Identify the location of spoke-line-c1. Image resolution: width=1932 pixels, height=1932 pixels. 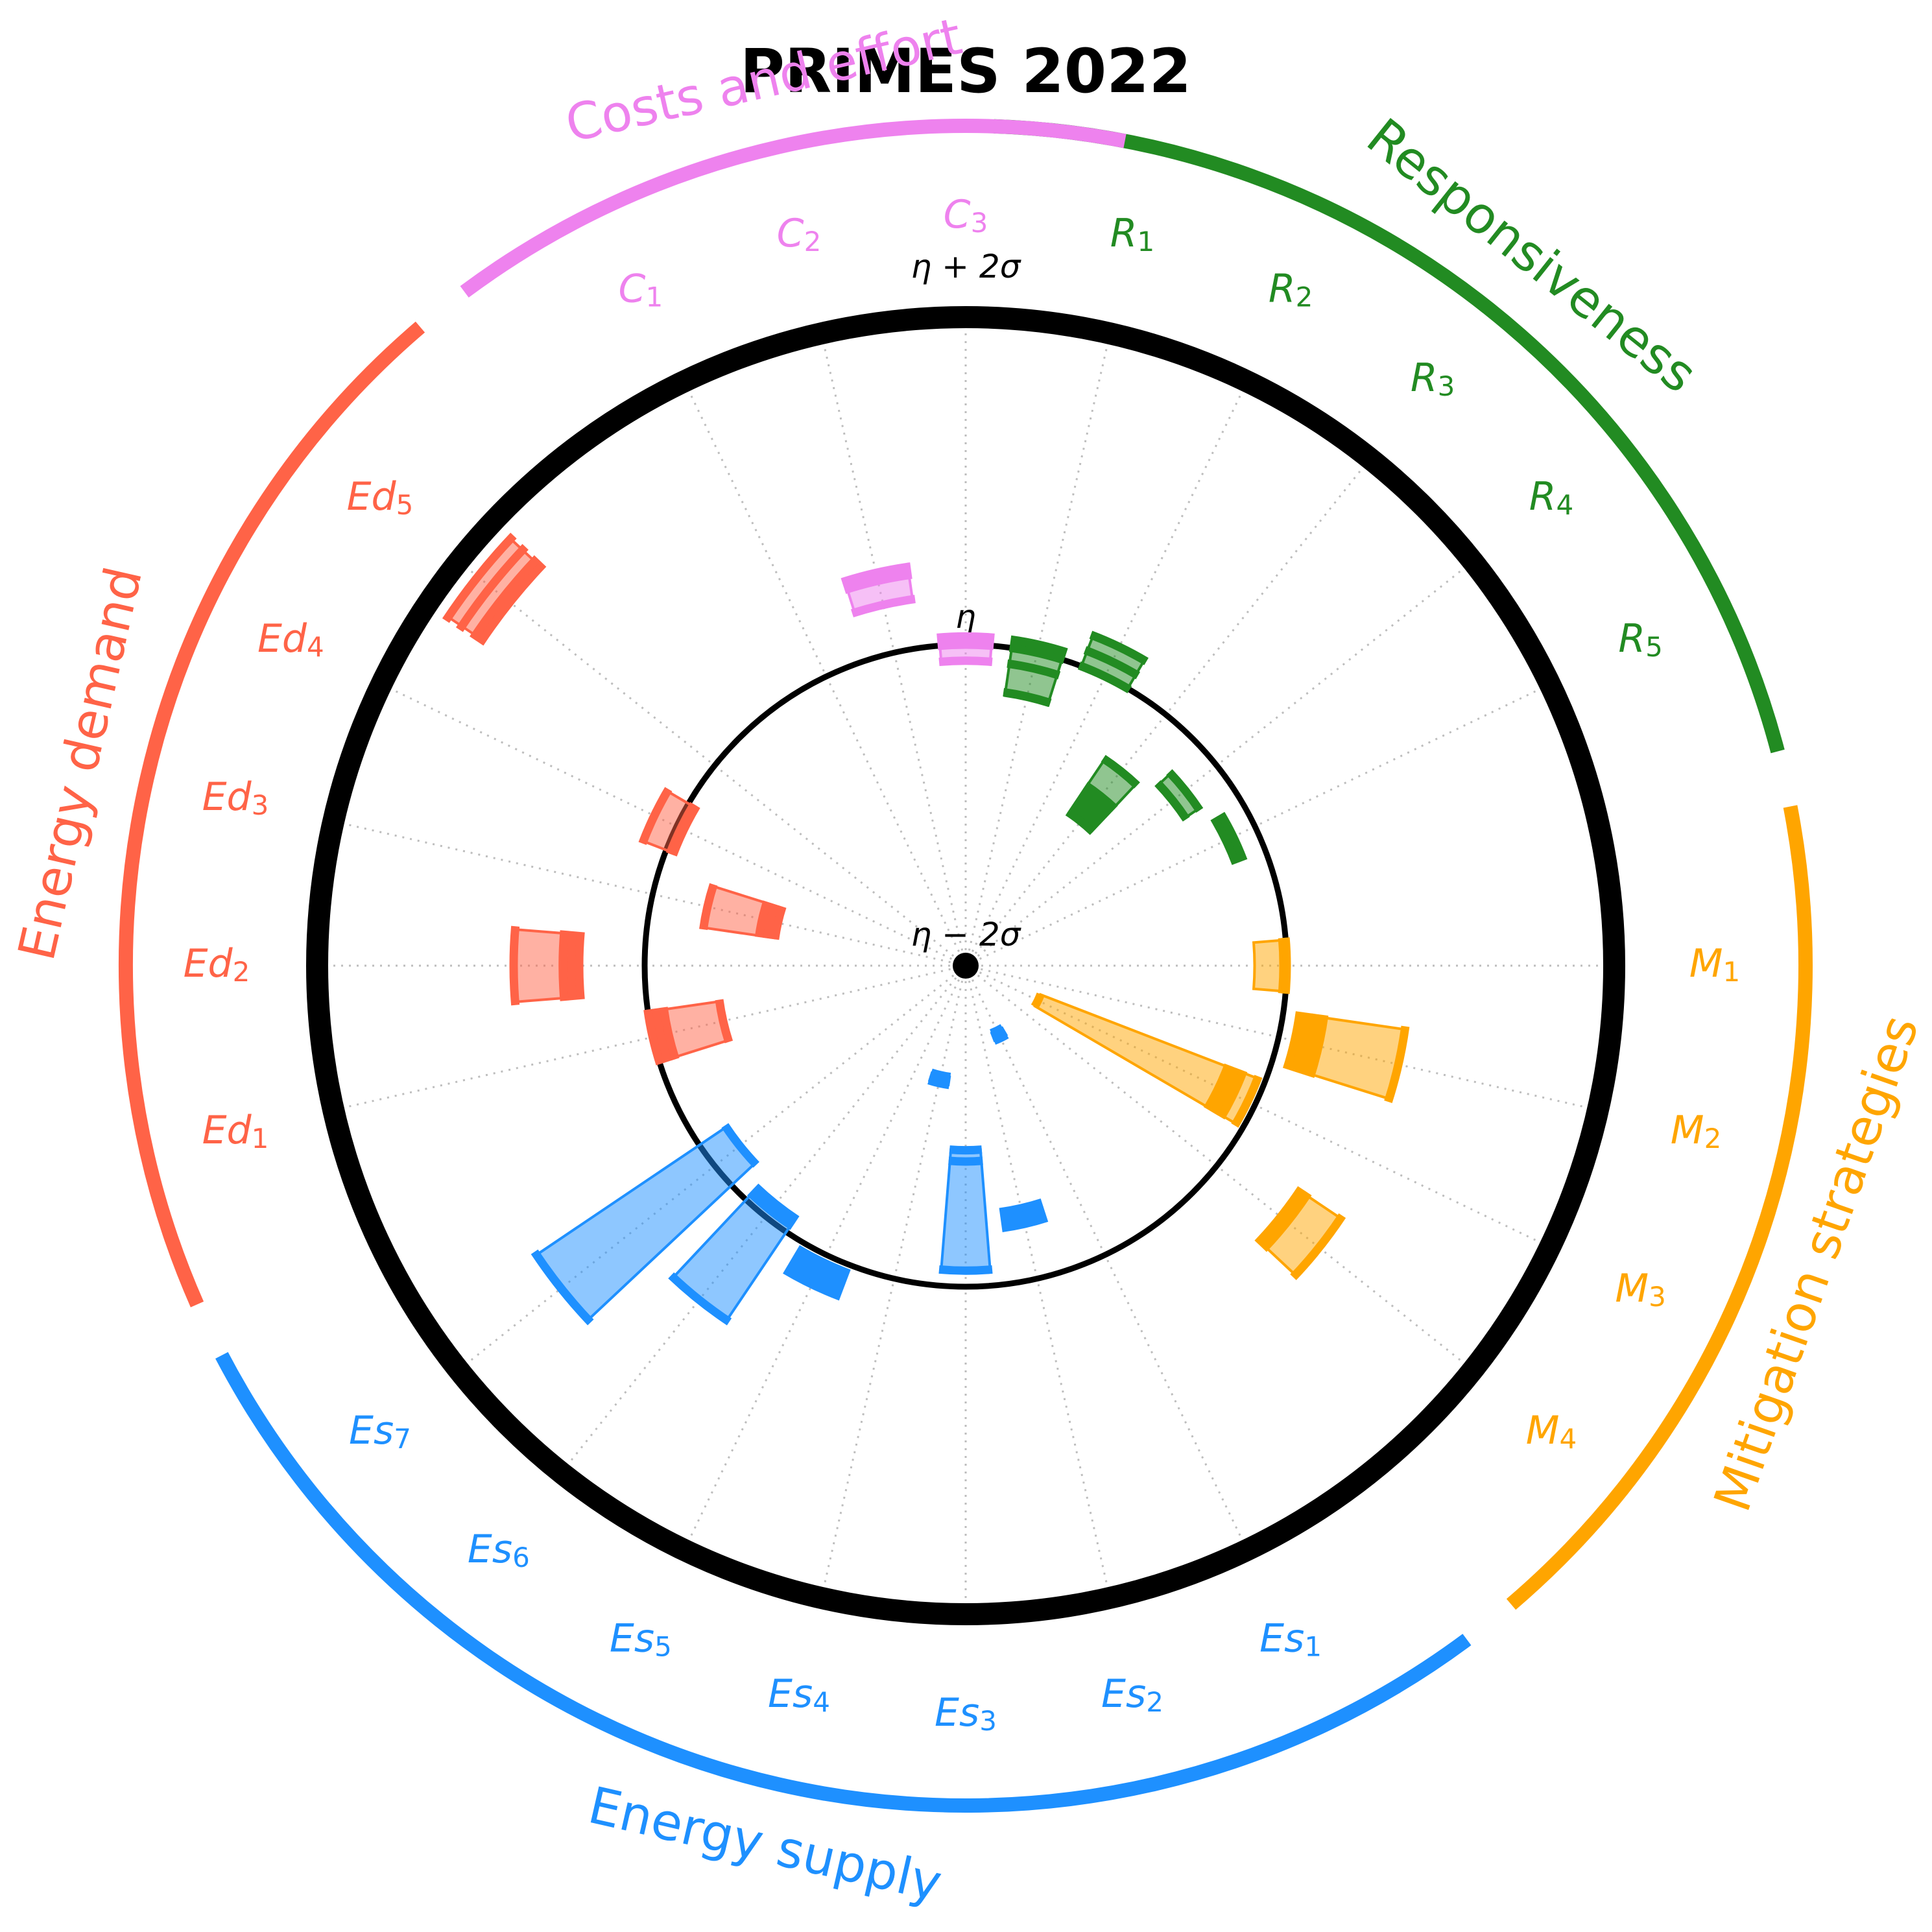
(825, 673).